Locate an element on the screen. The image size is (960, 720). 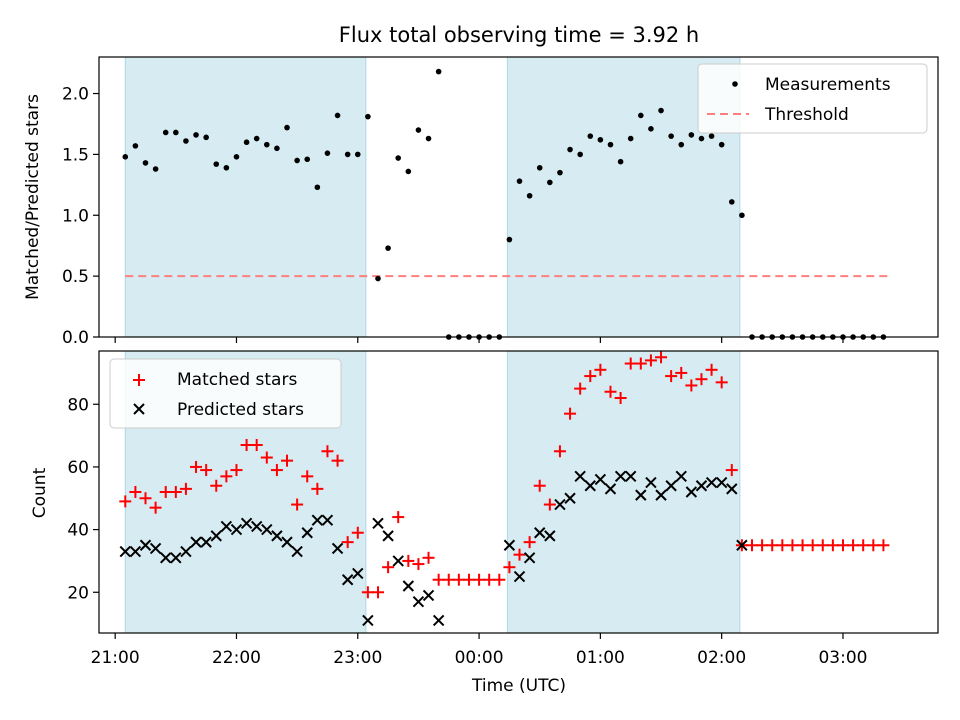
bottom-x-tick-label: 22:00 is located at coordinates (236, 658).